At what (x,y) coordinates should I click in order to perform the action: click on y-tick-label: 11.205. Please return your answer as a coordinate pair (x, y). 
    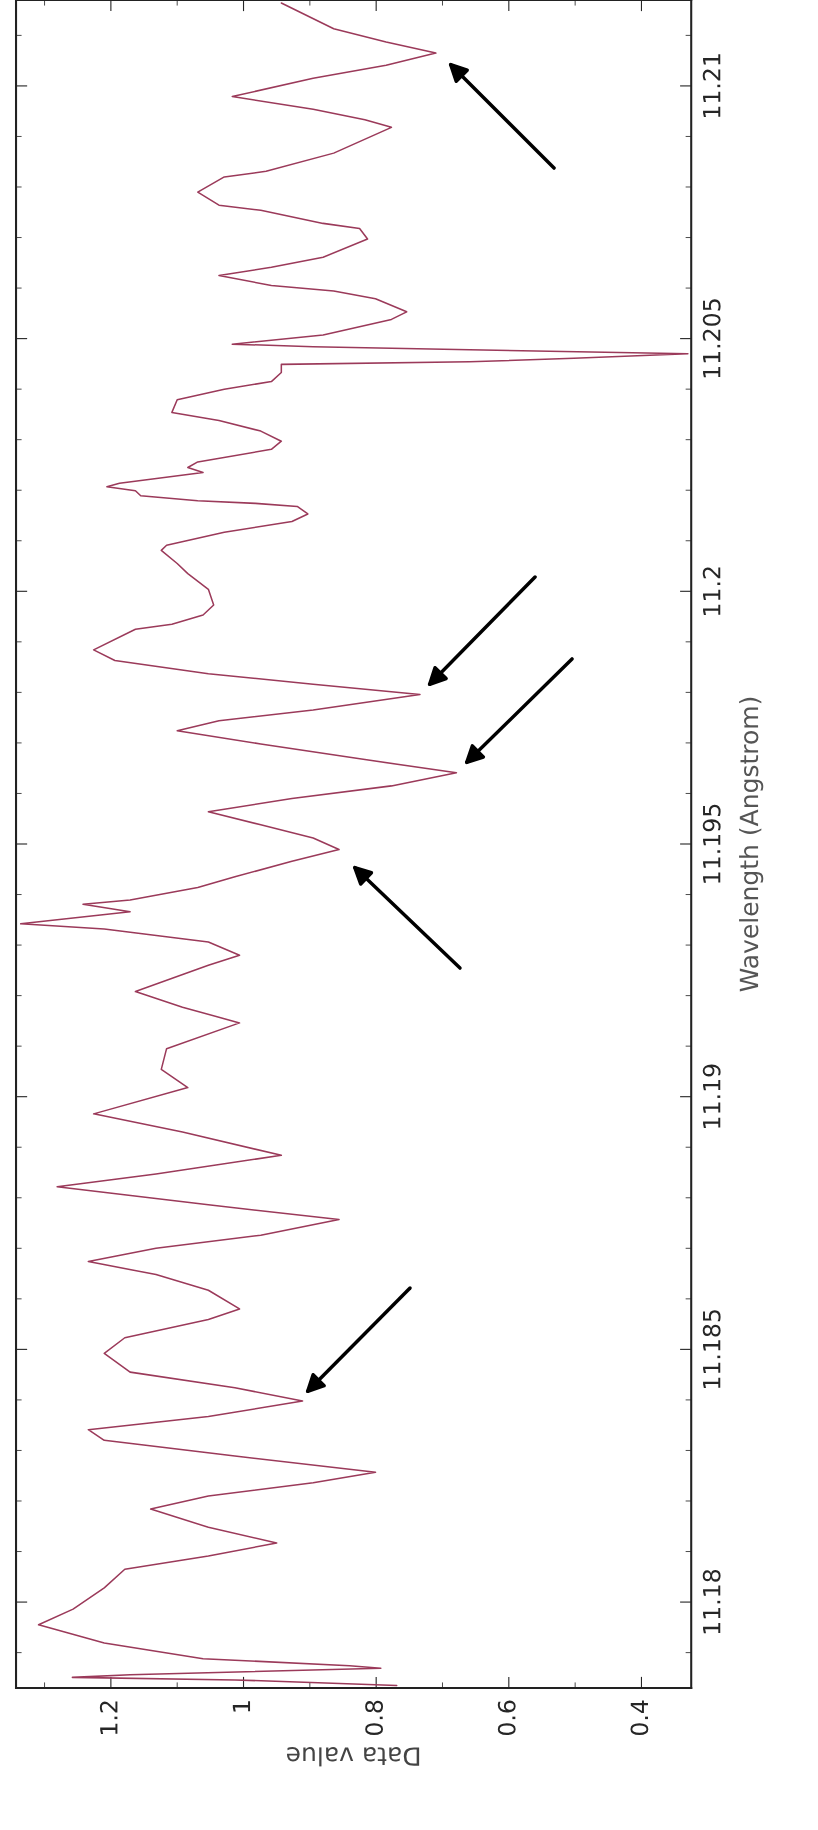
    Looking at the image, I should click on (711, 338).